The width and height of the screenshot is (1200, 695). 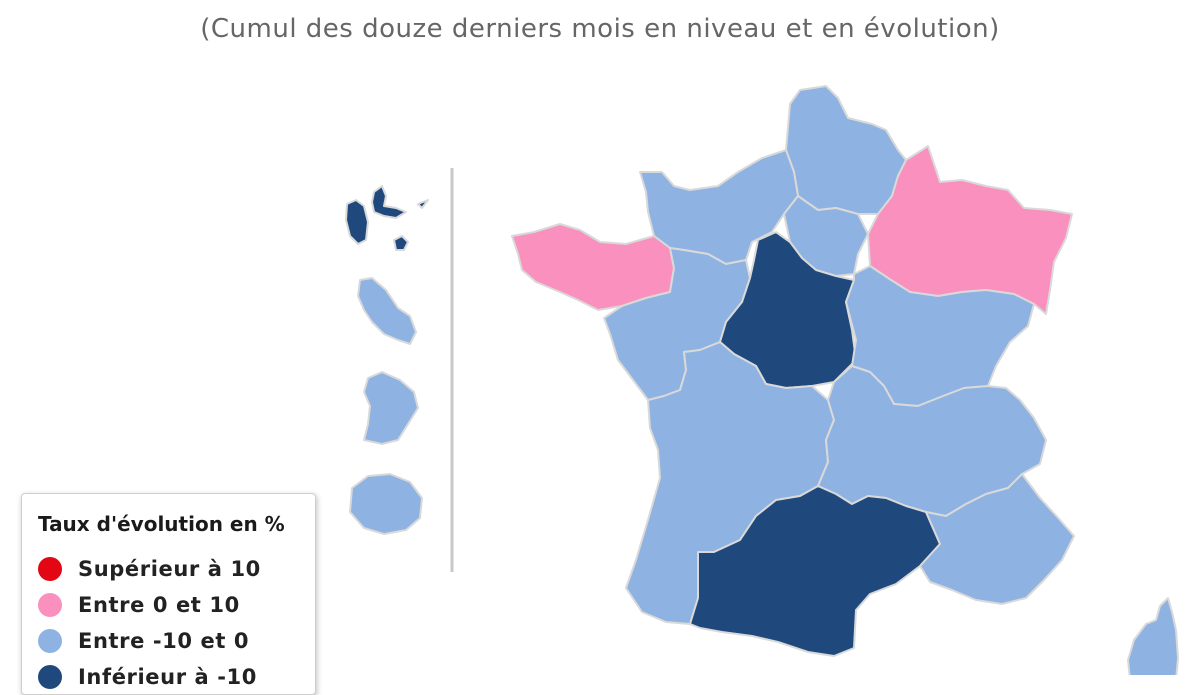 What do you see at coordinates (387, 218) in the screenshot?
I see `region-guadeloupe: Corse` at bounding box center [387, 218].